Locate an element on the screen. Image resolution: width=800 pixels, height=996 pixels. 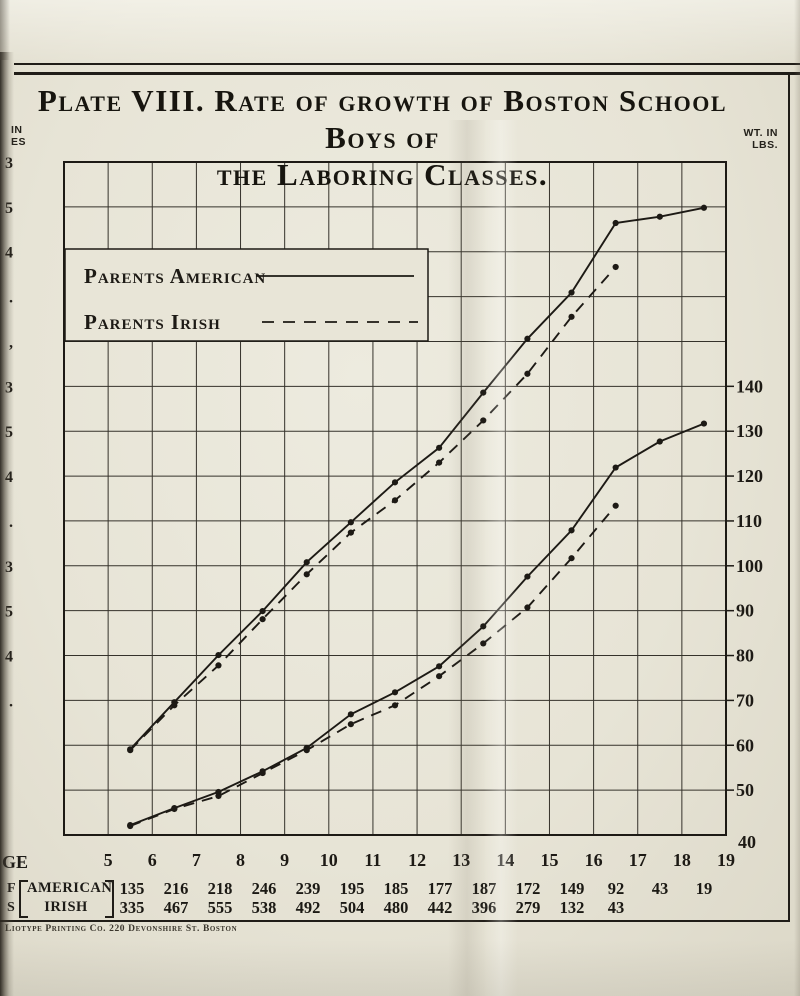
right-axis-label: 90 is located at coordinates (745, 611).